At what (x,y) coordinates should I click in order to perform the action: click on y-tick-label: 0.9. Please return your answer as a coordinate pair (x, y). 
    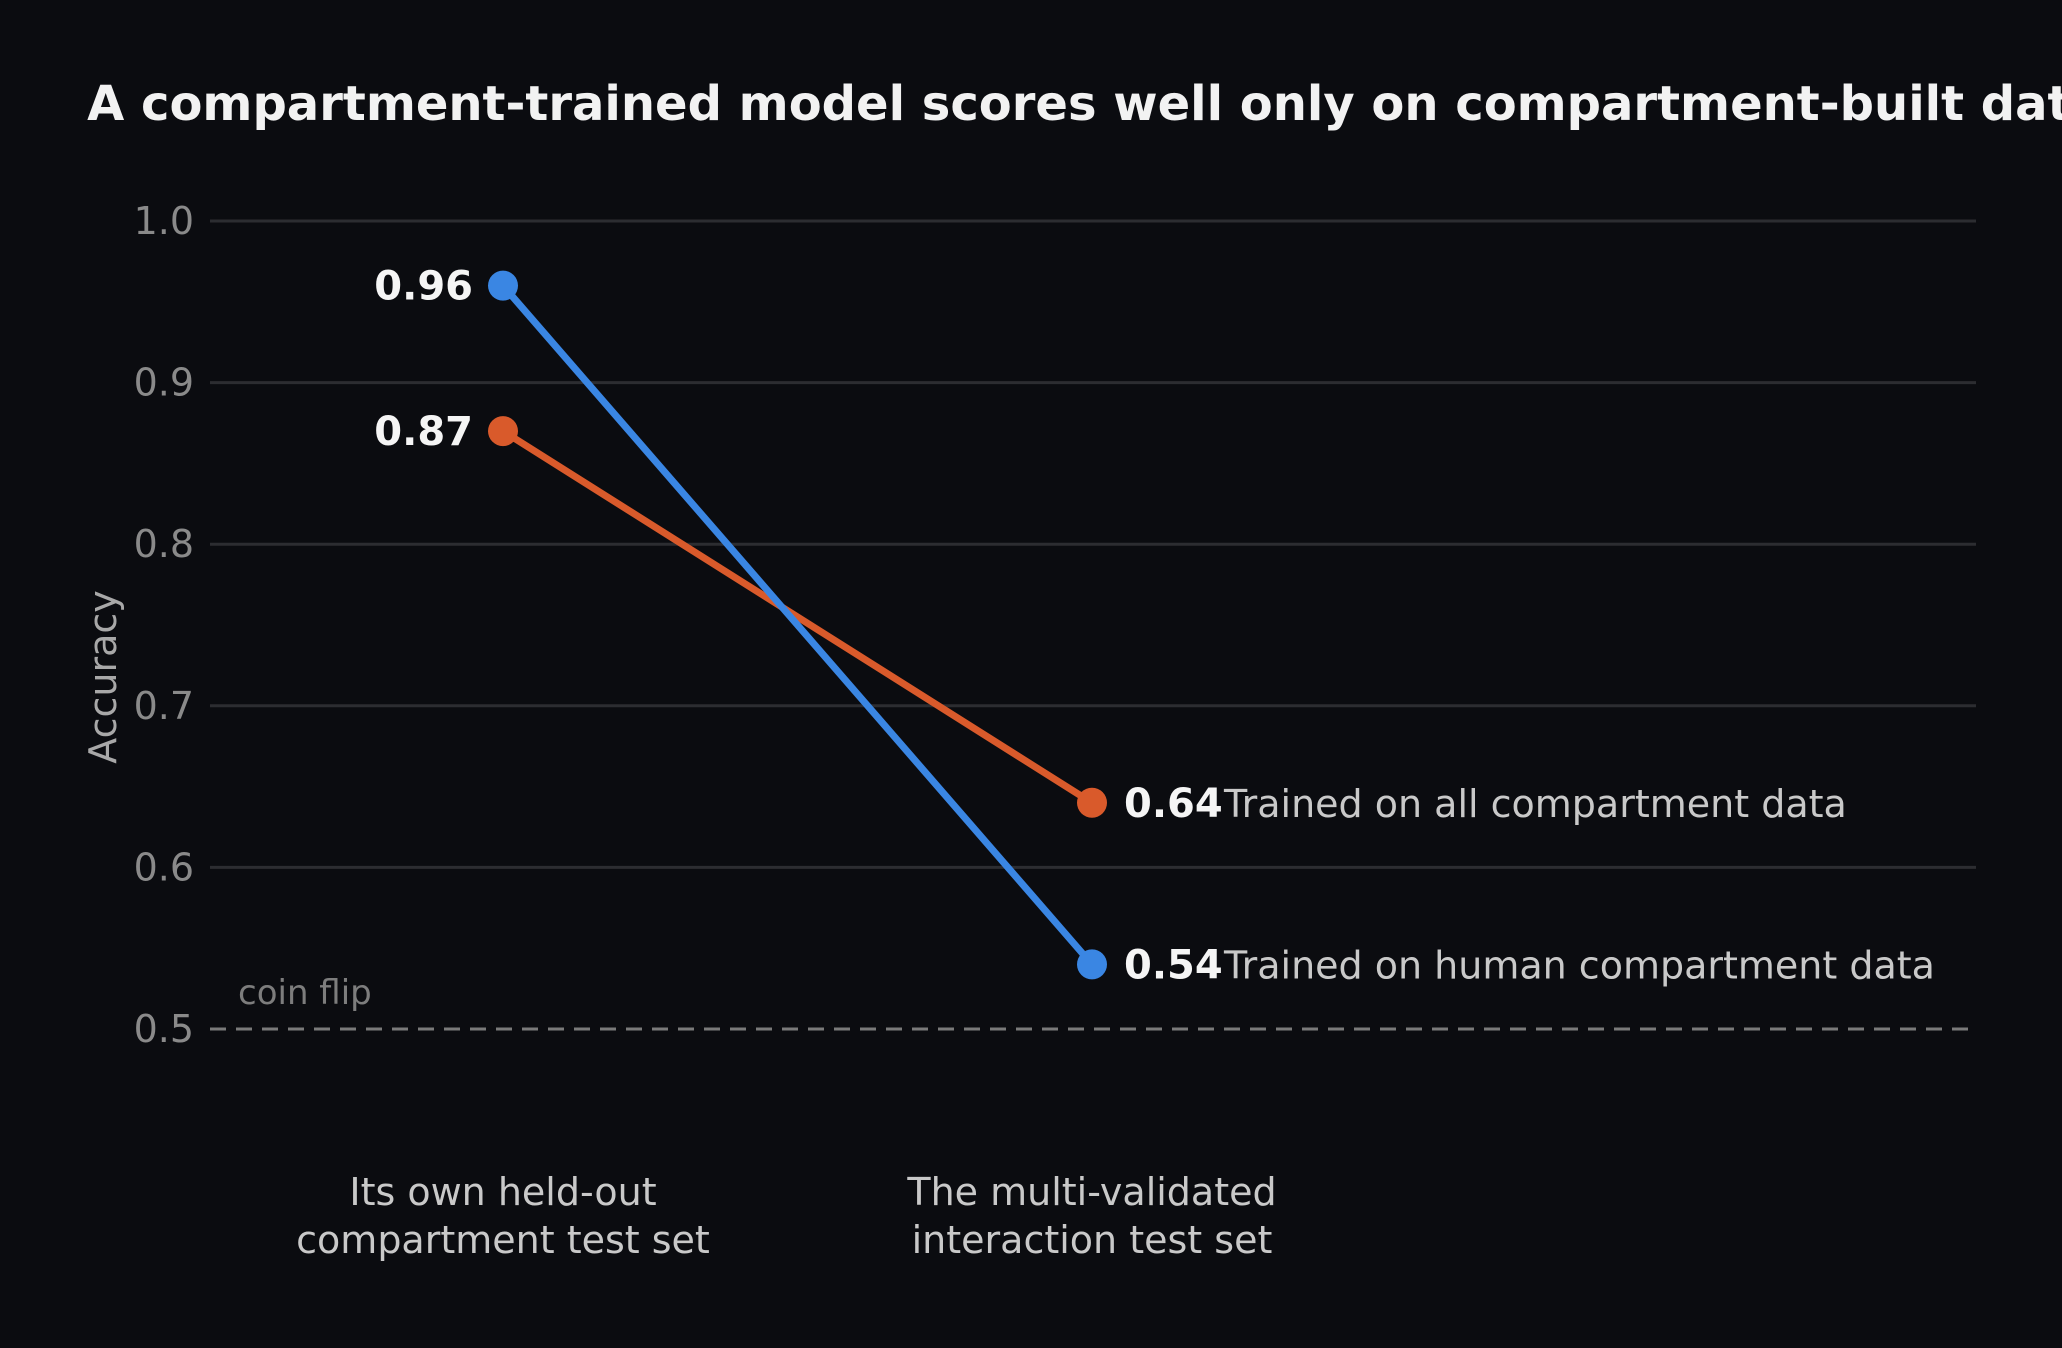
    Looking at the image, I should click on (164, 383).